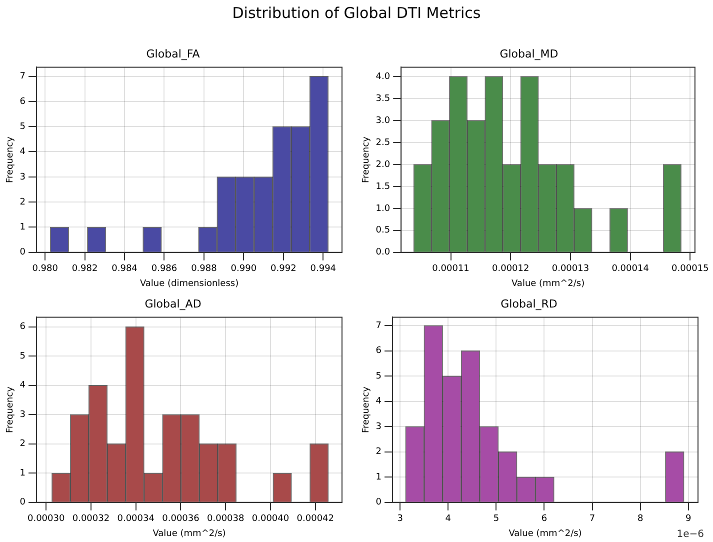  I want to click on x-tick-label: 0.982, so click(85, 269).